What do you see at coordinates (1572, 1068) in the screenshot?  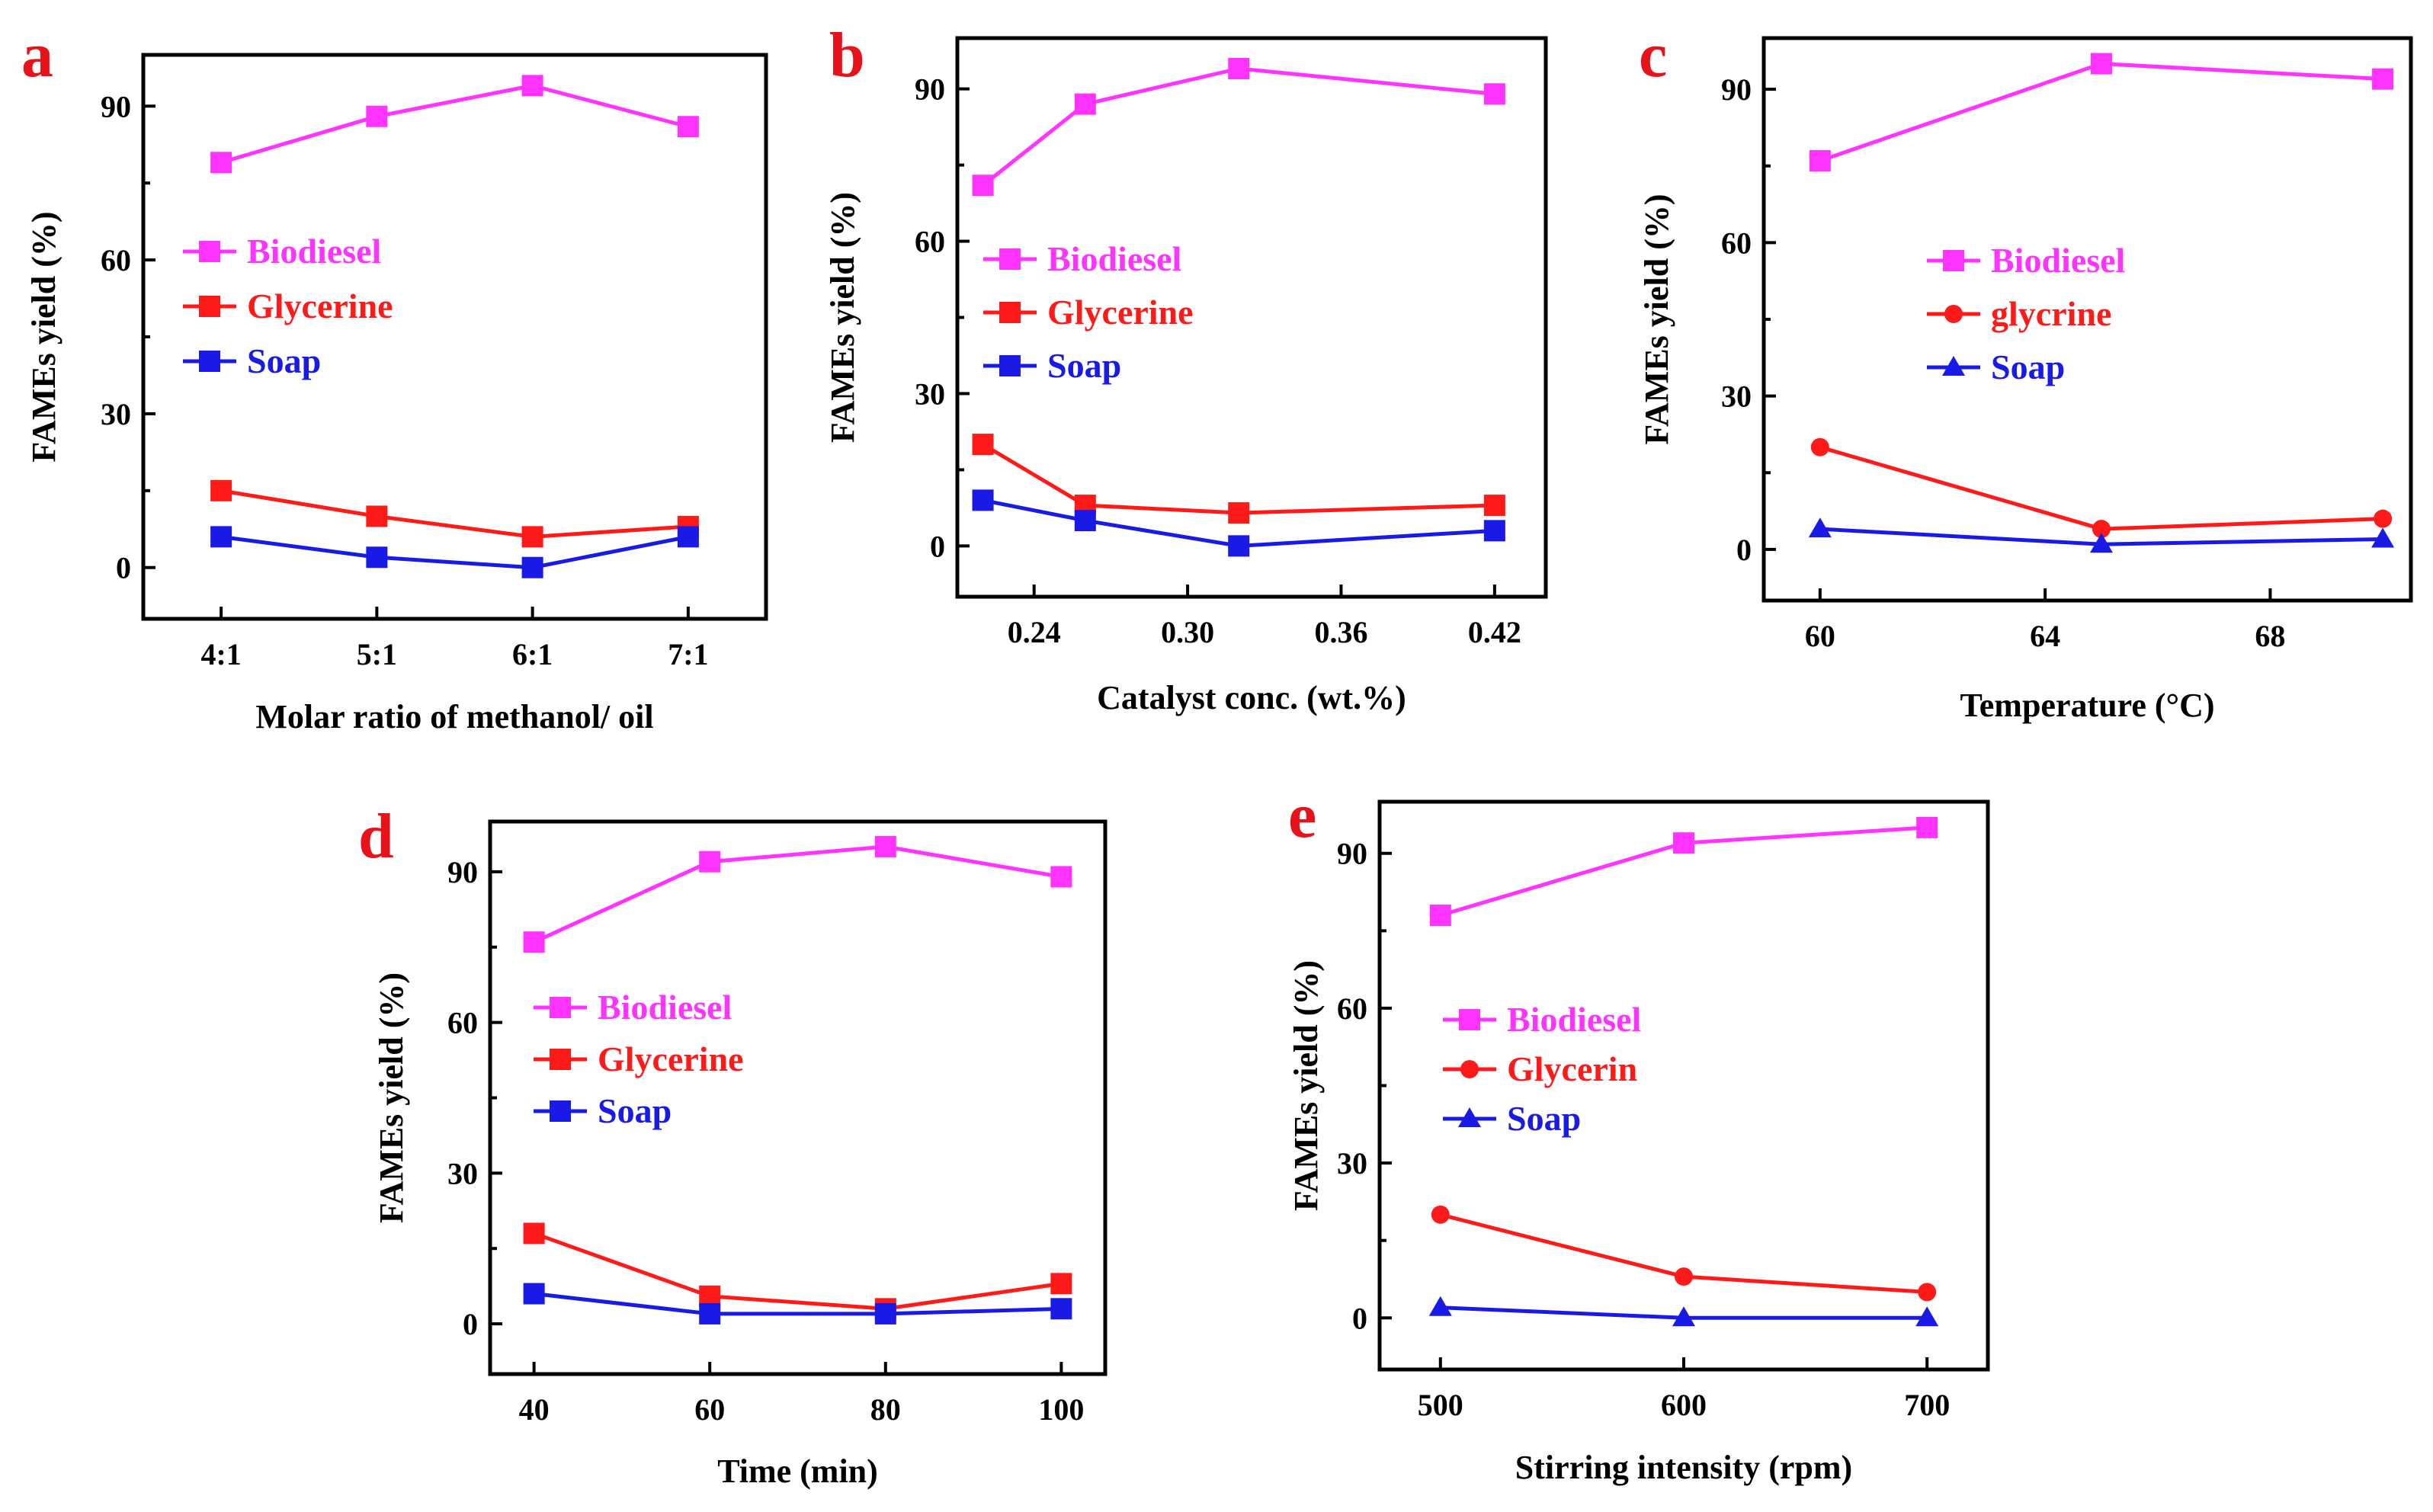 I see `legend-label: Glycerin` at bounding box center [1572, 1068].